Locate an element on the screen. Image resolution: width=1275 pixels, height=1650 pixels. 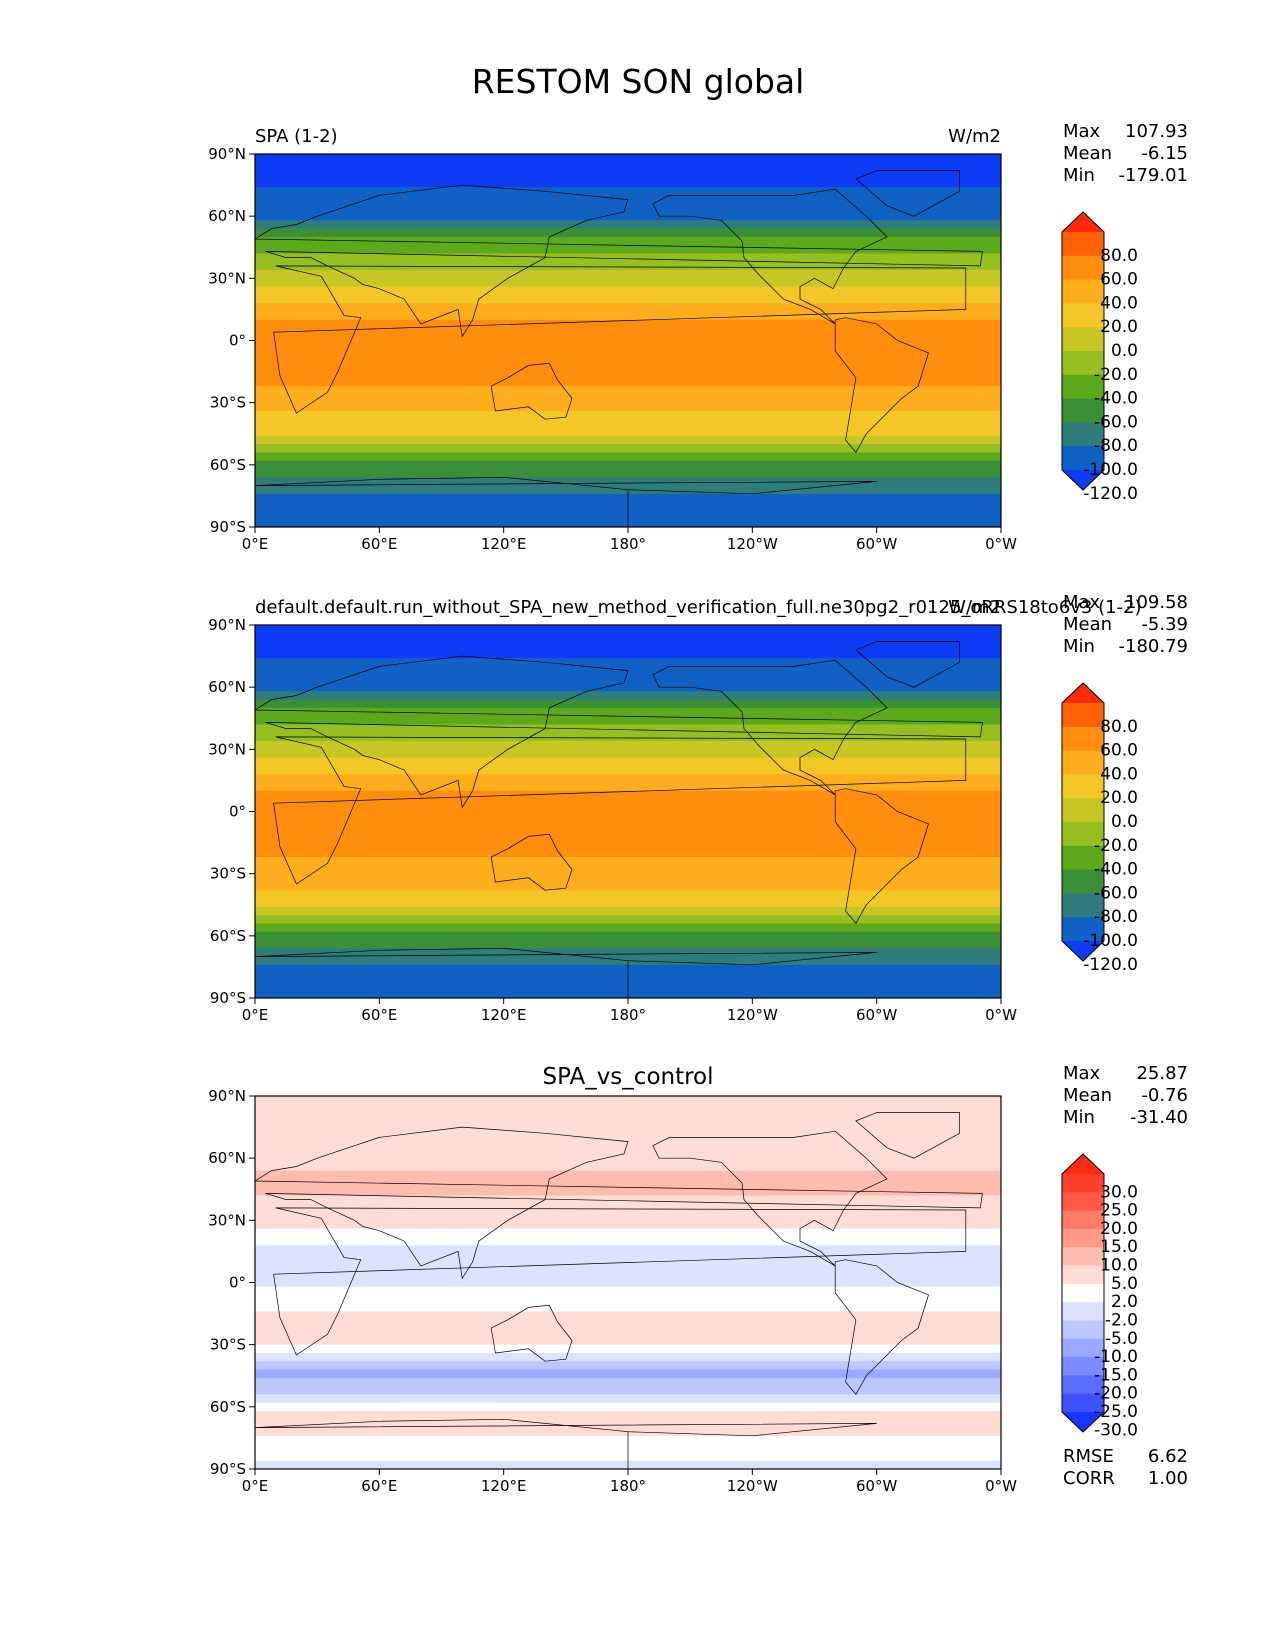
colorbar-label: 15.0 is located at coordinates (1119, 1247).